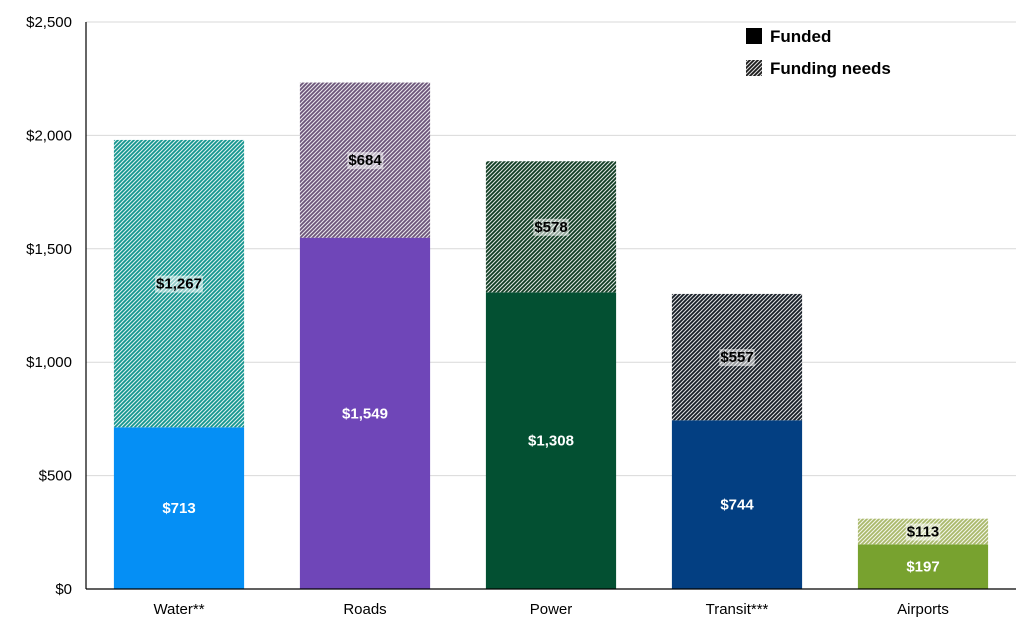  I want to click on data-label-funded: $1,549, so click(365, 413).